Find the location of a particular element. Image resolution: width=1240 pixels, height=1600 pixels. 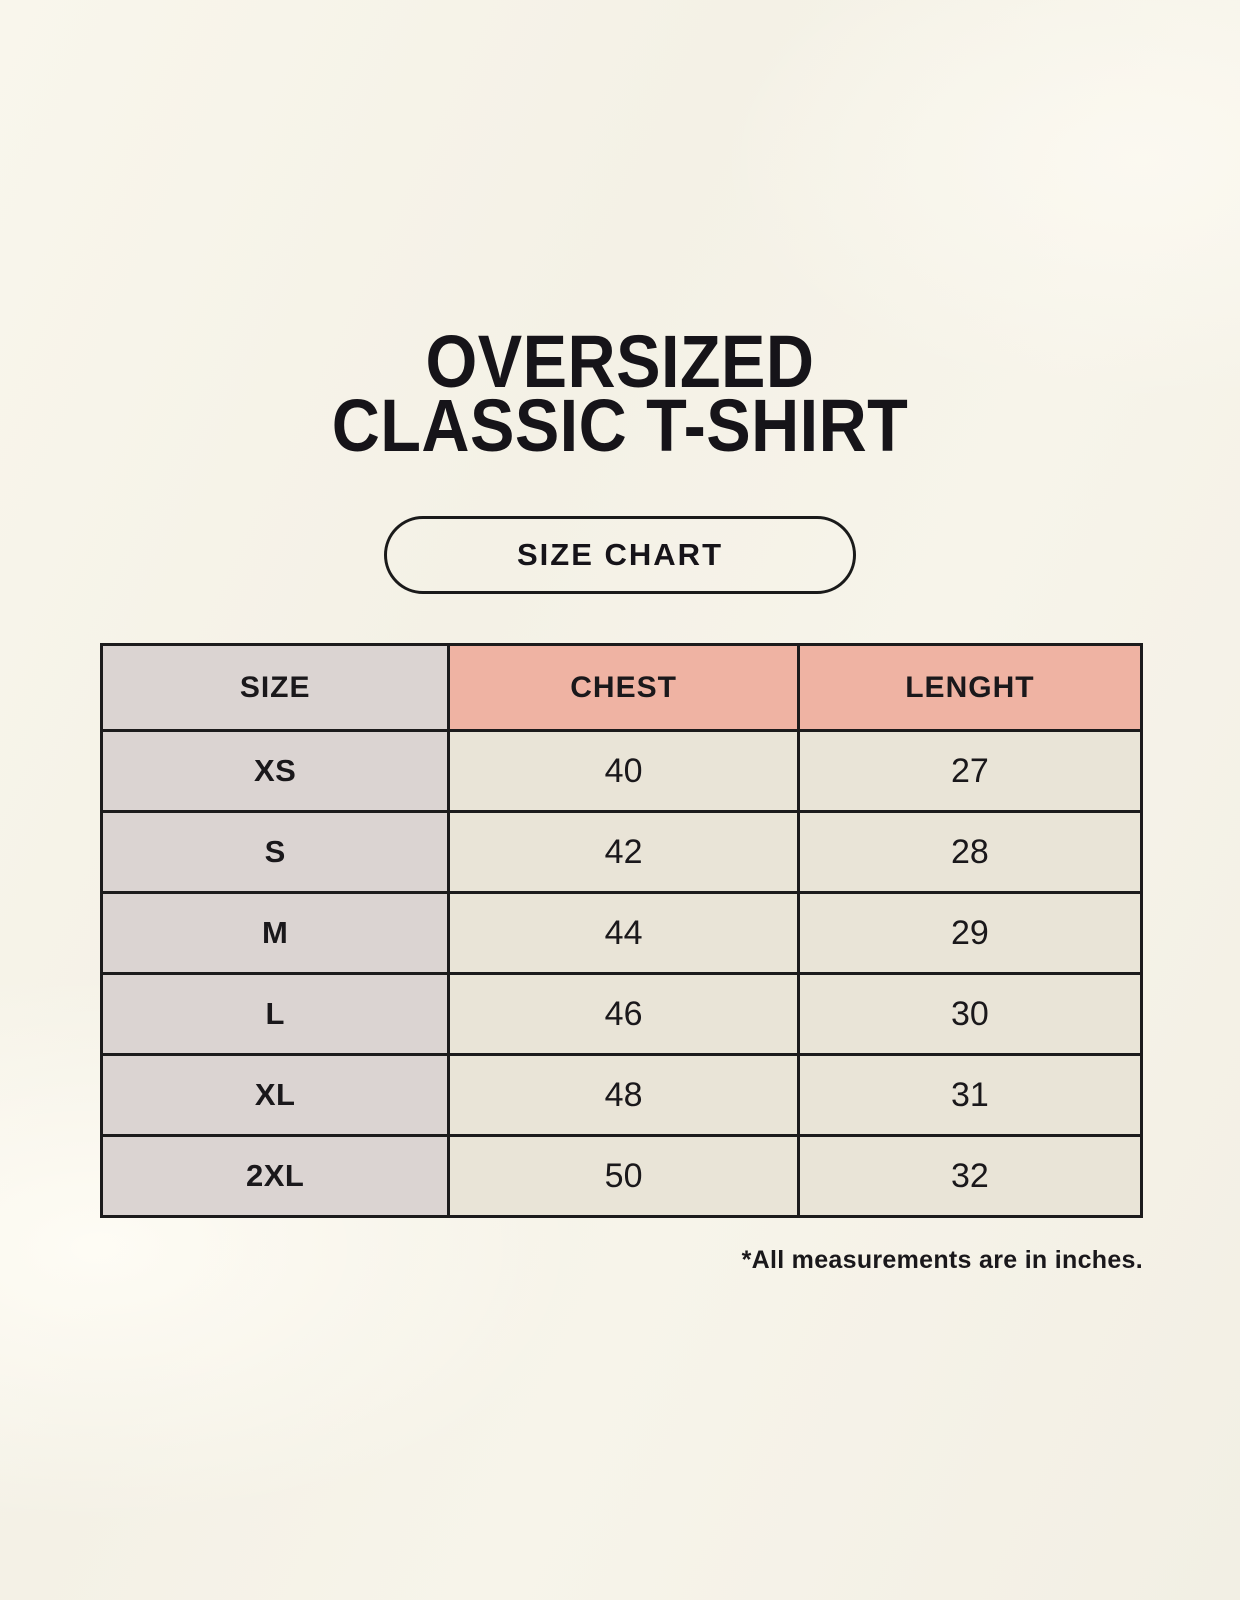

table-cell-length: 29 is located at coordinates (970, 933).